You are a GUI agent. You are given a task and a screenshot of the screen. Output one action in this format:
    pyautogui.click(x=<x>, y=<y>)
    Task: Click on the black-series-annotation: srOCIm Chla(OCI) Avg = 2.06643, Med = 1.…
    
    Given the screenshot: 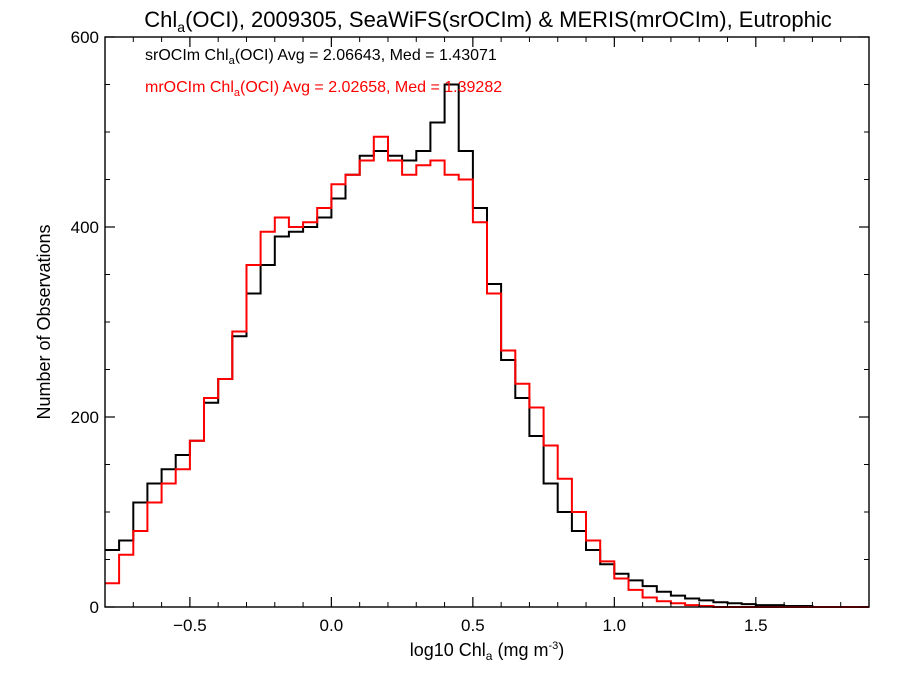 What is the action you would take?
    pyautogui.click(x=321, y=57)
    